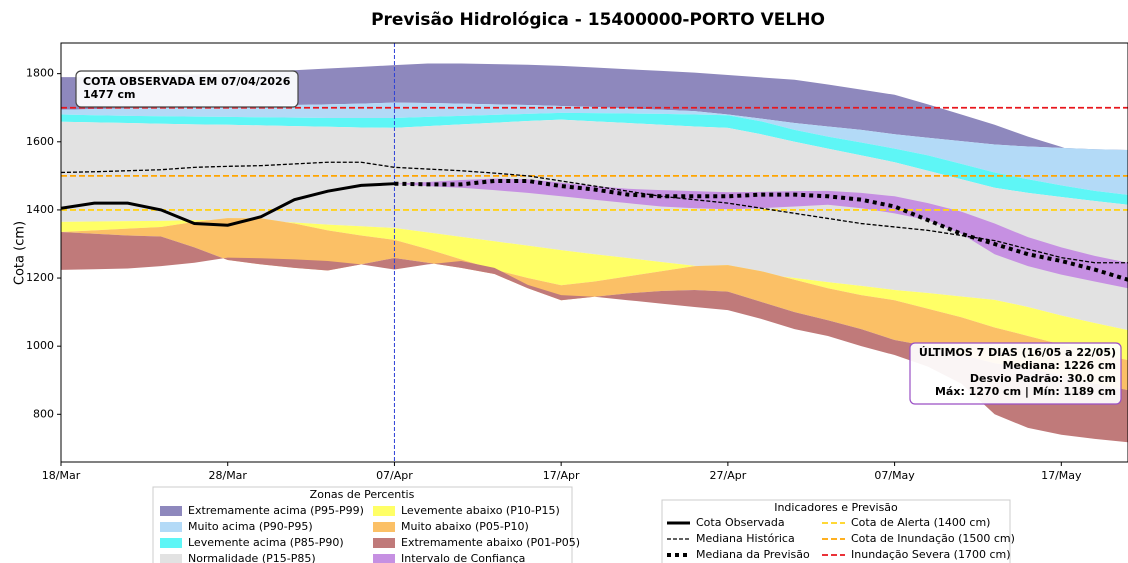 The width and height of the screenshot is (1128, 563). What do you see at coordinates (1043, 378) in the screenshot?
I see `annotation-text: Desvio Padrão: 30.0 cm` at bounding box center [1043, 378].